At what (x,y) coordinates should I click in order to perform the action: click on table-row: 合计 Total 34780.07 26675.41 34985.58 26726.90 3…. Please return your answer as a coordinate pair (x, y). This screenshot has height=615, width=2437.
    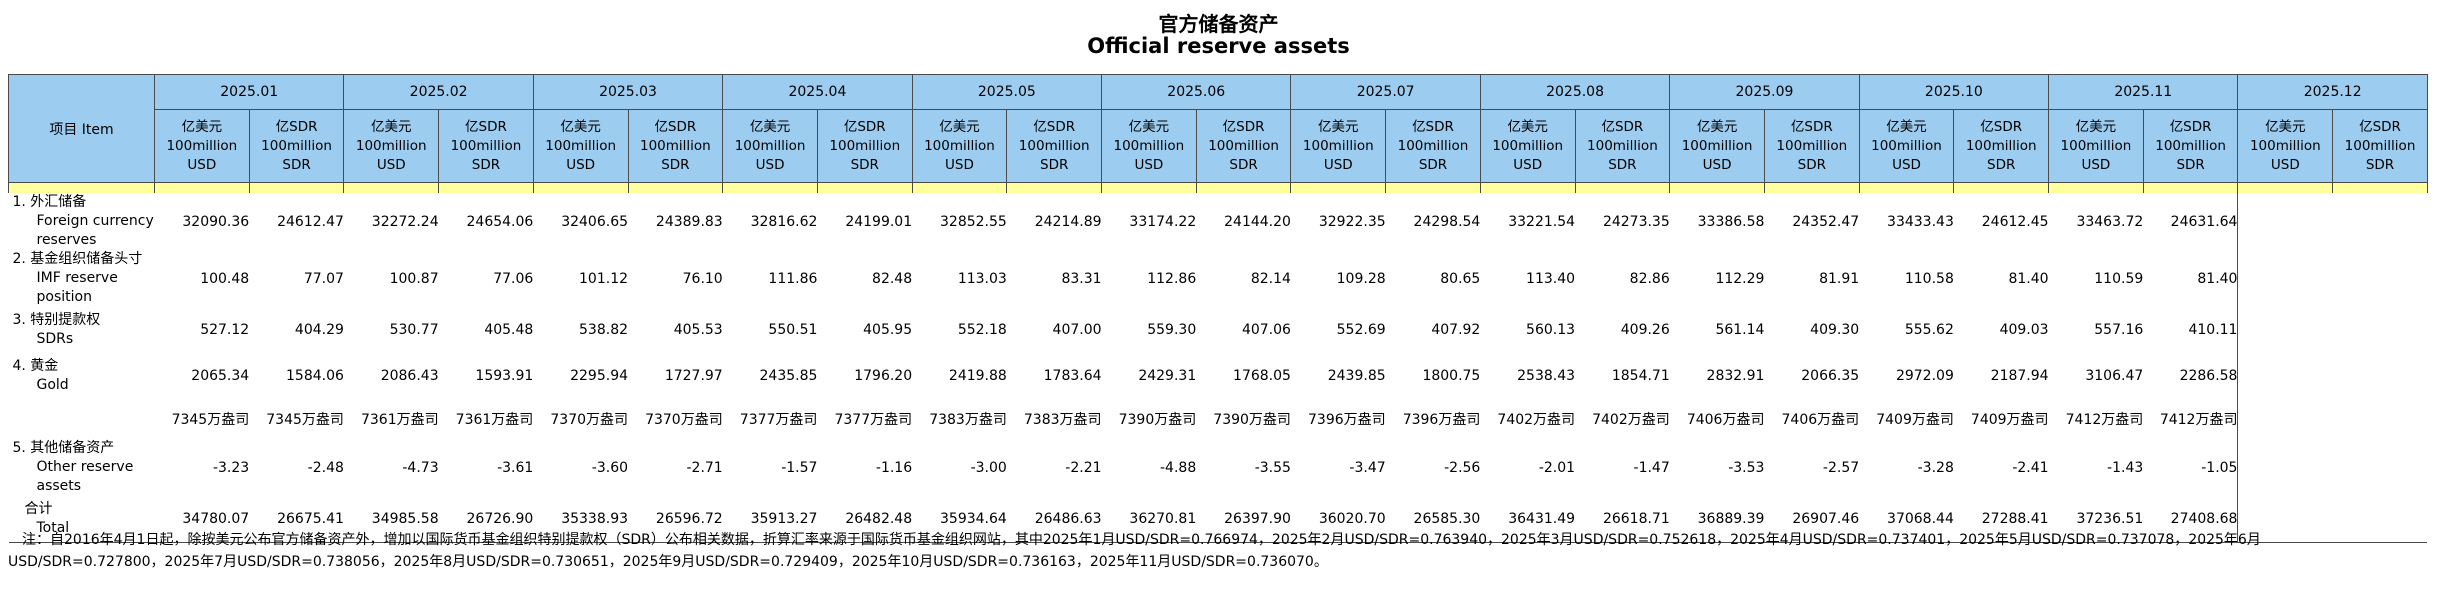
    Looking at the image, I should click on (1218, 519).